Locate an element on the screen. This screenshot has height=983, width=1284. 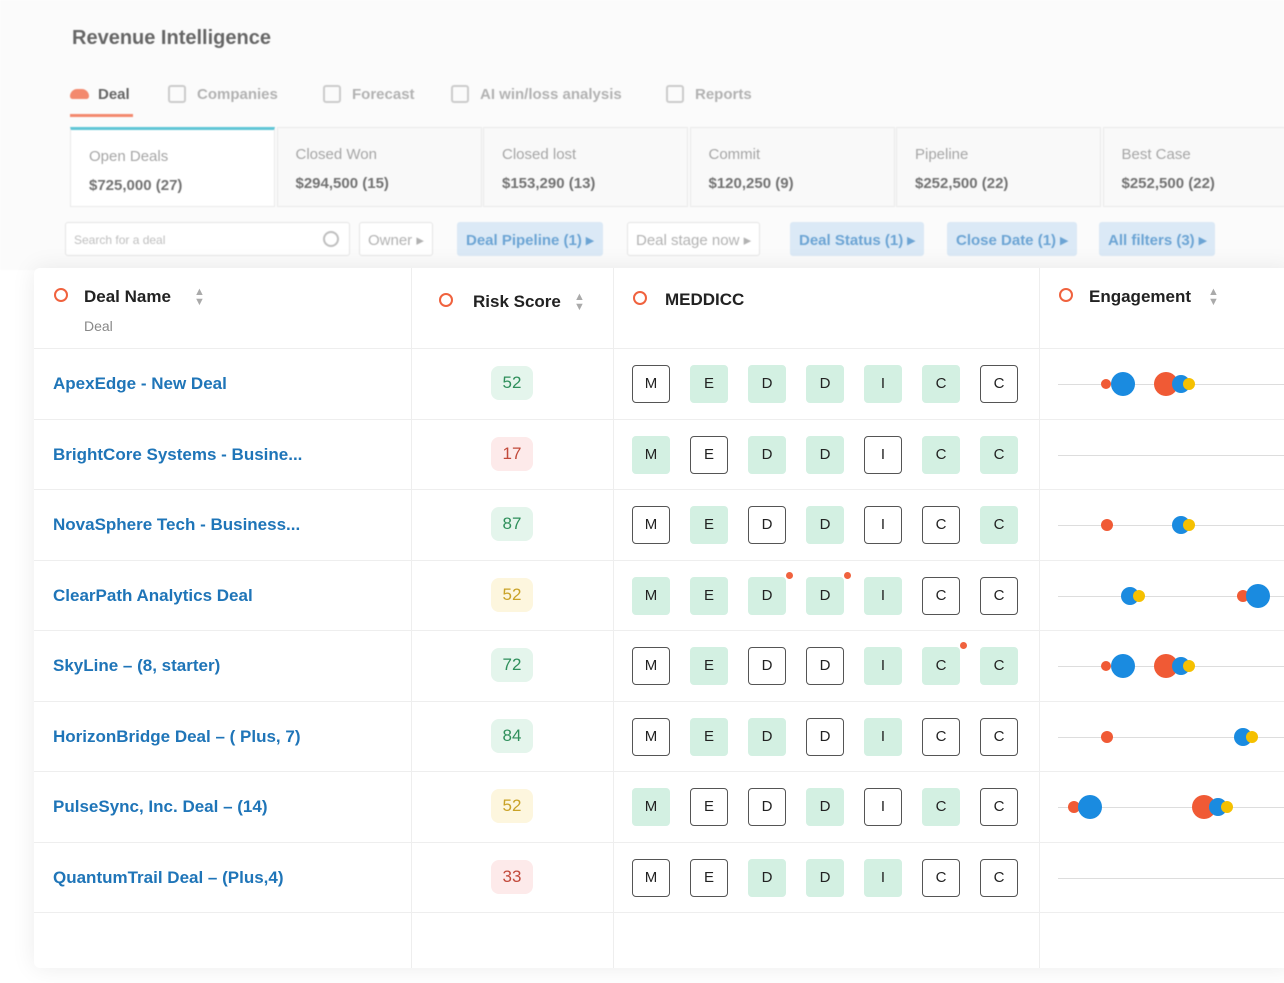
column-header: Deal Name is located at coordinates (127, 297).